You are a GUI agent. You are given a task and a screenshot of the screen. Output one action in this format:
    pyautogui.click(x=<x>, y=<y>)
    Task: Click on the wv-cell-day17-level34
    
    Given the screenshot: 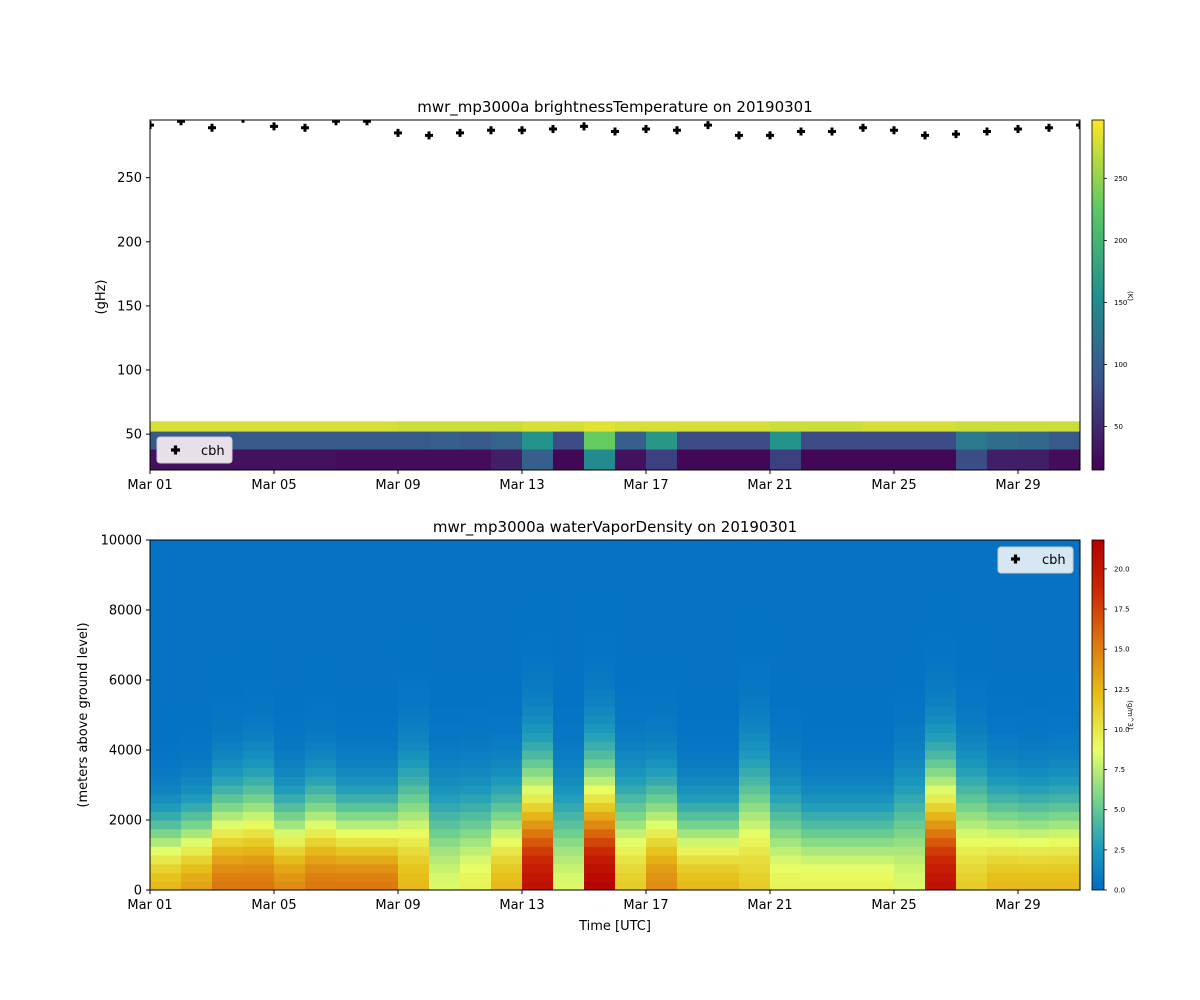 What is the action you would take?
    pyautogui.click(x=662, y=588)
    